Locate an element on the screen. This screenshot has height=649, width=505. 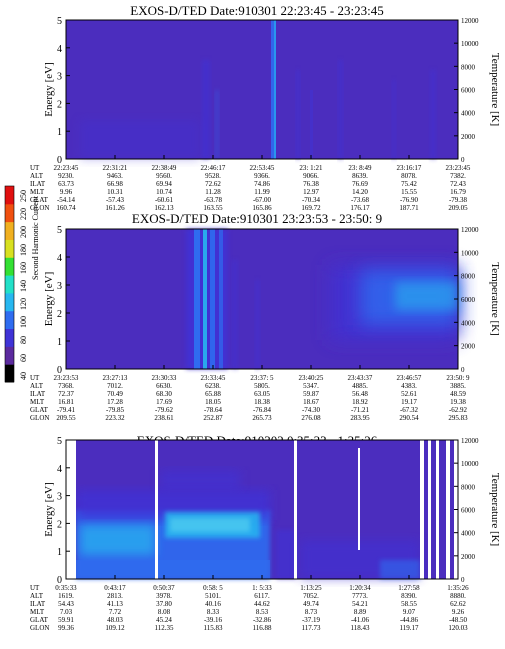
temperature-tick-label: 8000 is located at coordinates (468, 487).